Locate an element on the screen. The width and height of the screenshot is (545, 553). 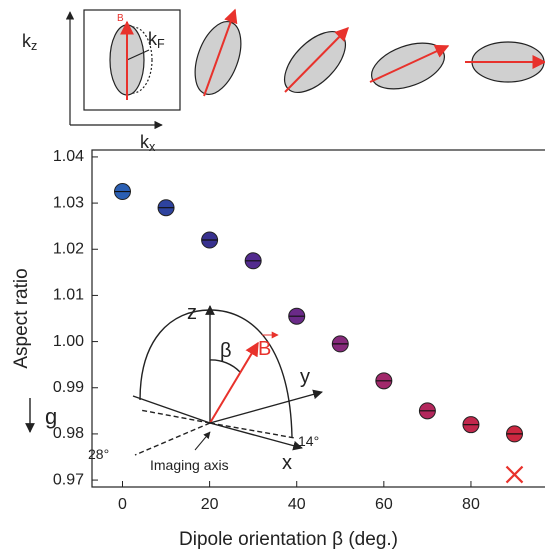
cross-point is located at coordinates (514, 474).